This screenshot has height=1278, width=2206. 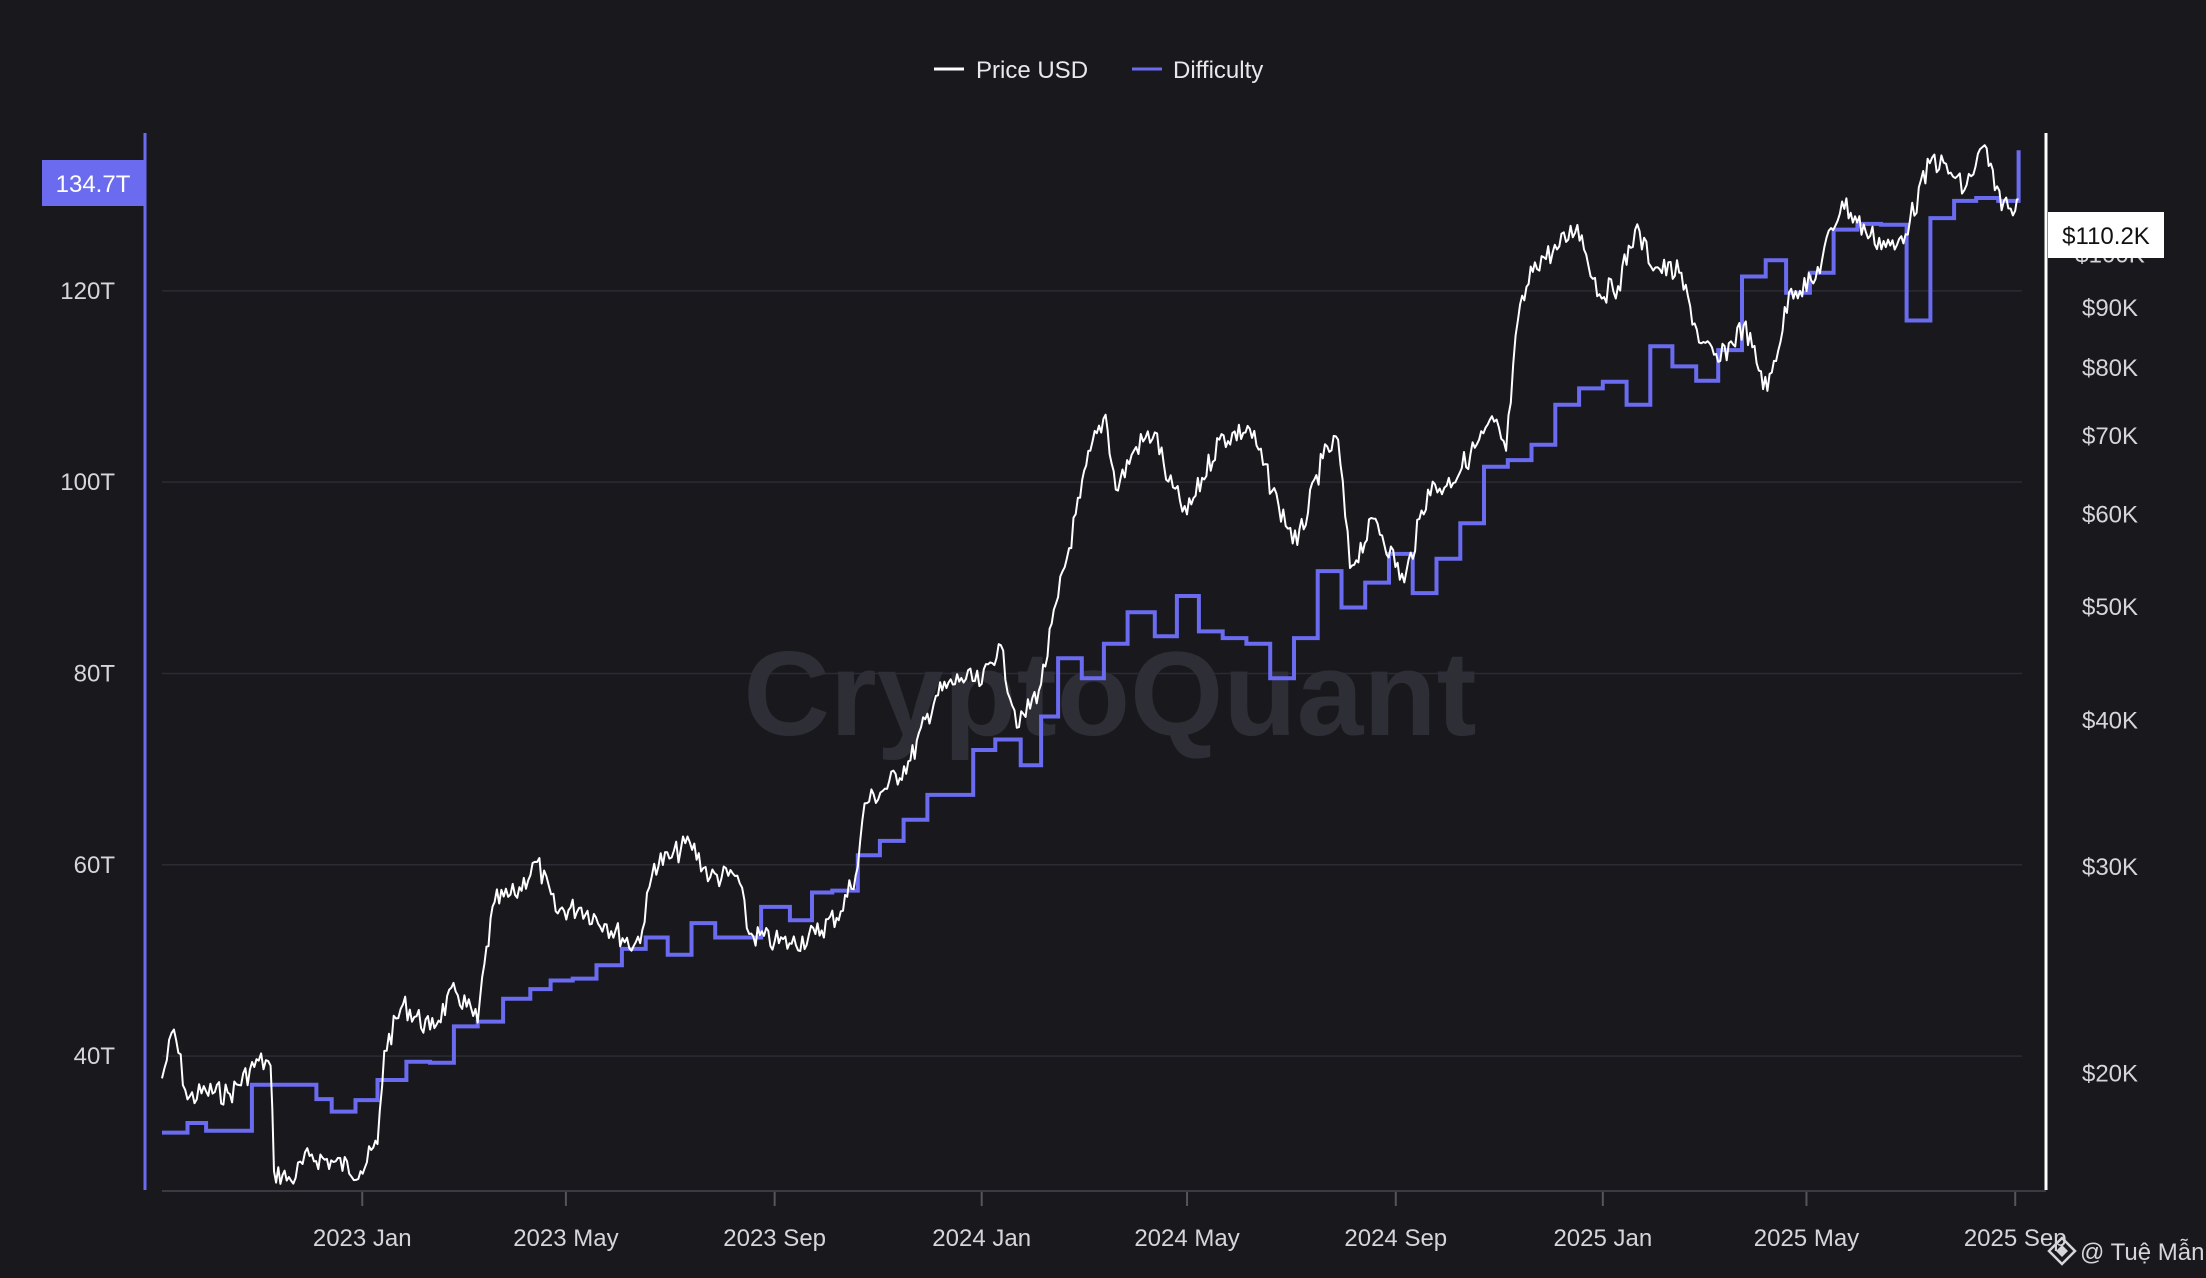 What do you see at coordinates (774, 1238) in the screenshot?
I see `x-tick-label: 2023 Sep` at bounding box center [774, 1238].